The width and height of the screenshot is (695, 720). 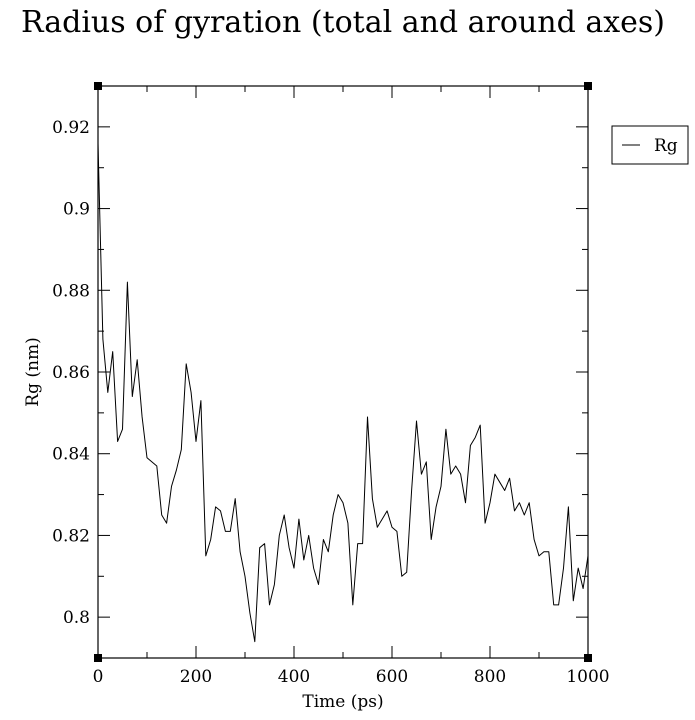 What do you see at coordinates (196, 677) in the screenshot?
I see `x-tick-label: 200` at bounding box center [196, 677].